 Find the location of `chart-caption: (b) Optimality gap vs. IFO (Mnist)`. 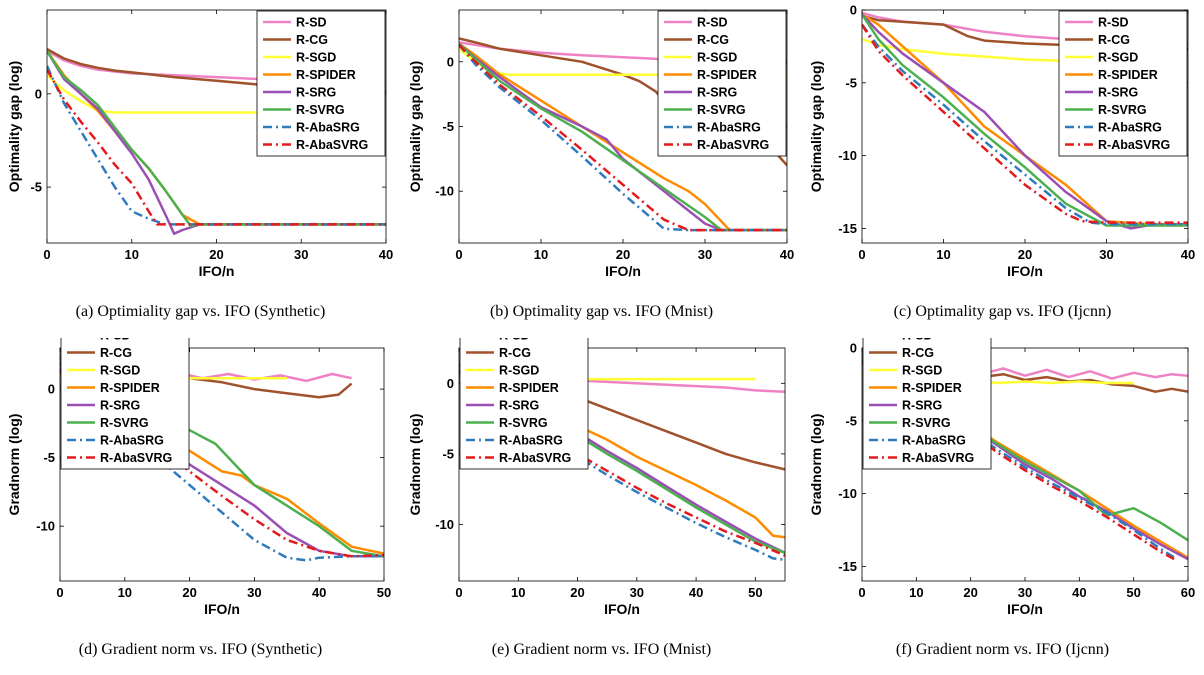

chart-caption: (b) Optimality gap vs. IFO (Mnist) is located at coordinates (601, 311).